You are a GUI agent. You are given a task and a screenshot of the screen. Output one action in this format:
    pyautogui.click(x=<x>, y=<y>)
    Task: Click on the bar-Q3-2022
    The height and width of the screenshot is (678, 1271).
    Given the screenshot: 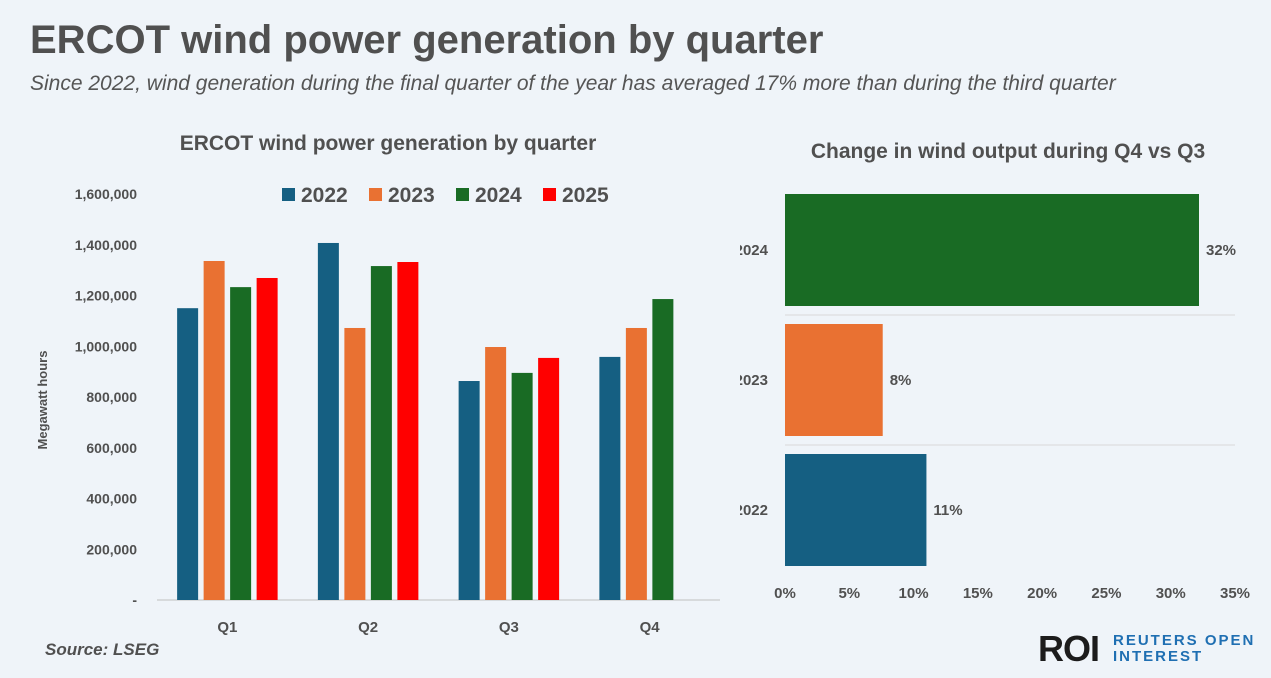 What is the action you would take?
    pyautogui.click(x=469, y=490)
    